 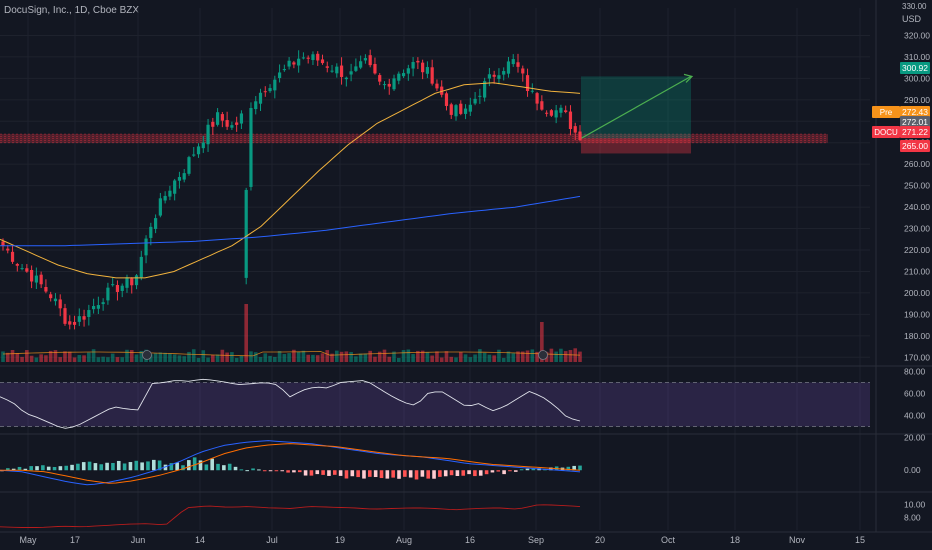 What do you see at coordinates (914, 6) in the screenshot?
I see `price-tick-label: 330.00` at bounding box center [914, 6].